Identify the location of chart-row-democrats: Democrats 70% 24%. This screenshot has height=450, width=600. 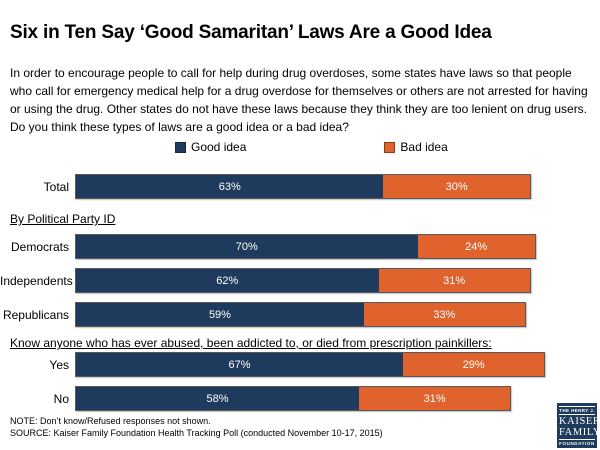
(300, 246).